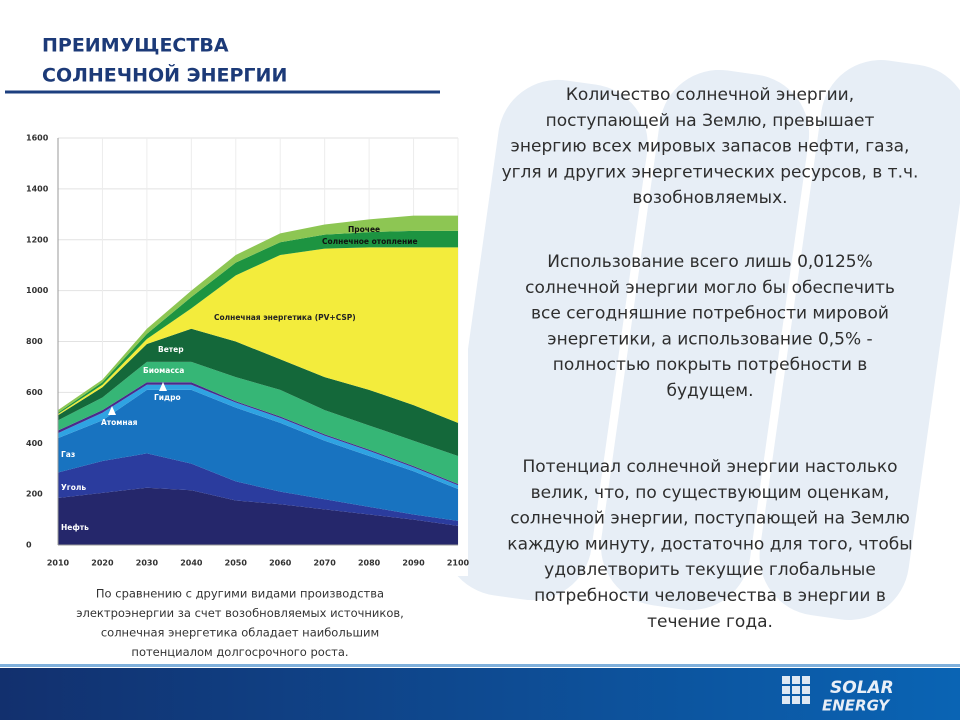 Image resolution: width=960 pixels, height=720 pixels. What do you see at coordinates (37, 290) in the screenshot?
I see `y-tick-label: 1000` at bounding box center [37, 290].